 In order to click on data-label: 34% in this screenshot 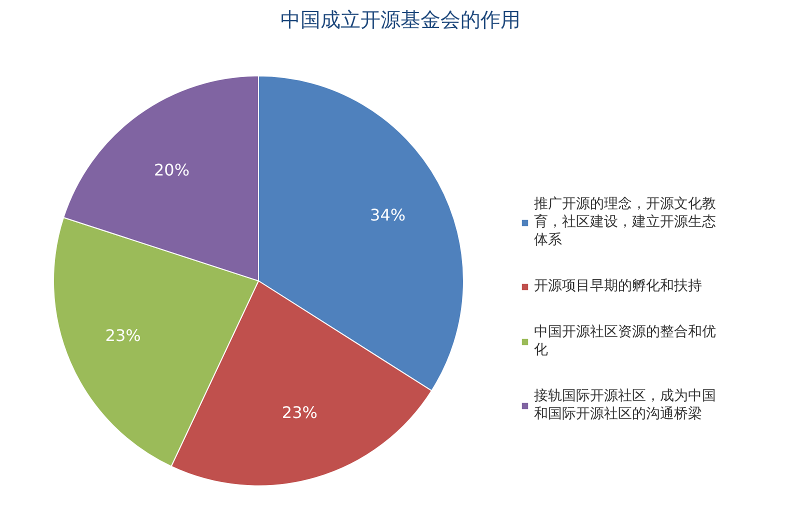, I will do `click(388, 214)`.